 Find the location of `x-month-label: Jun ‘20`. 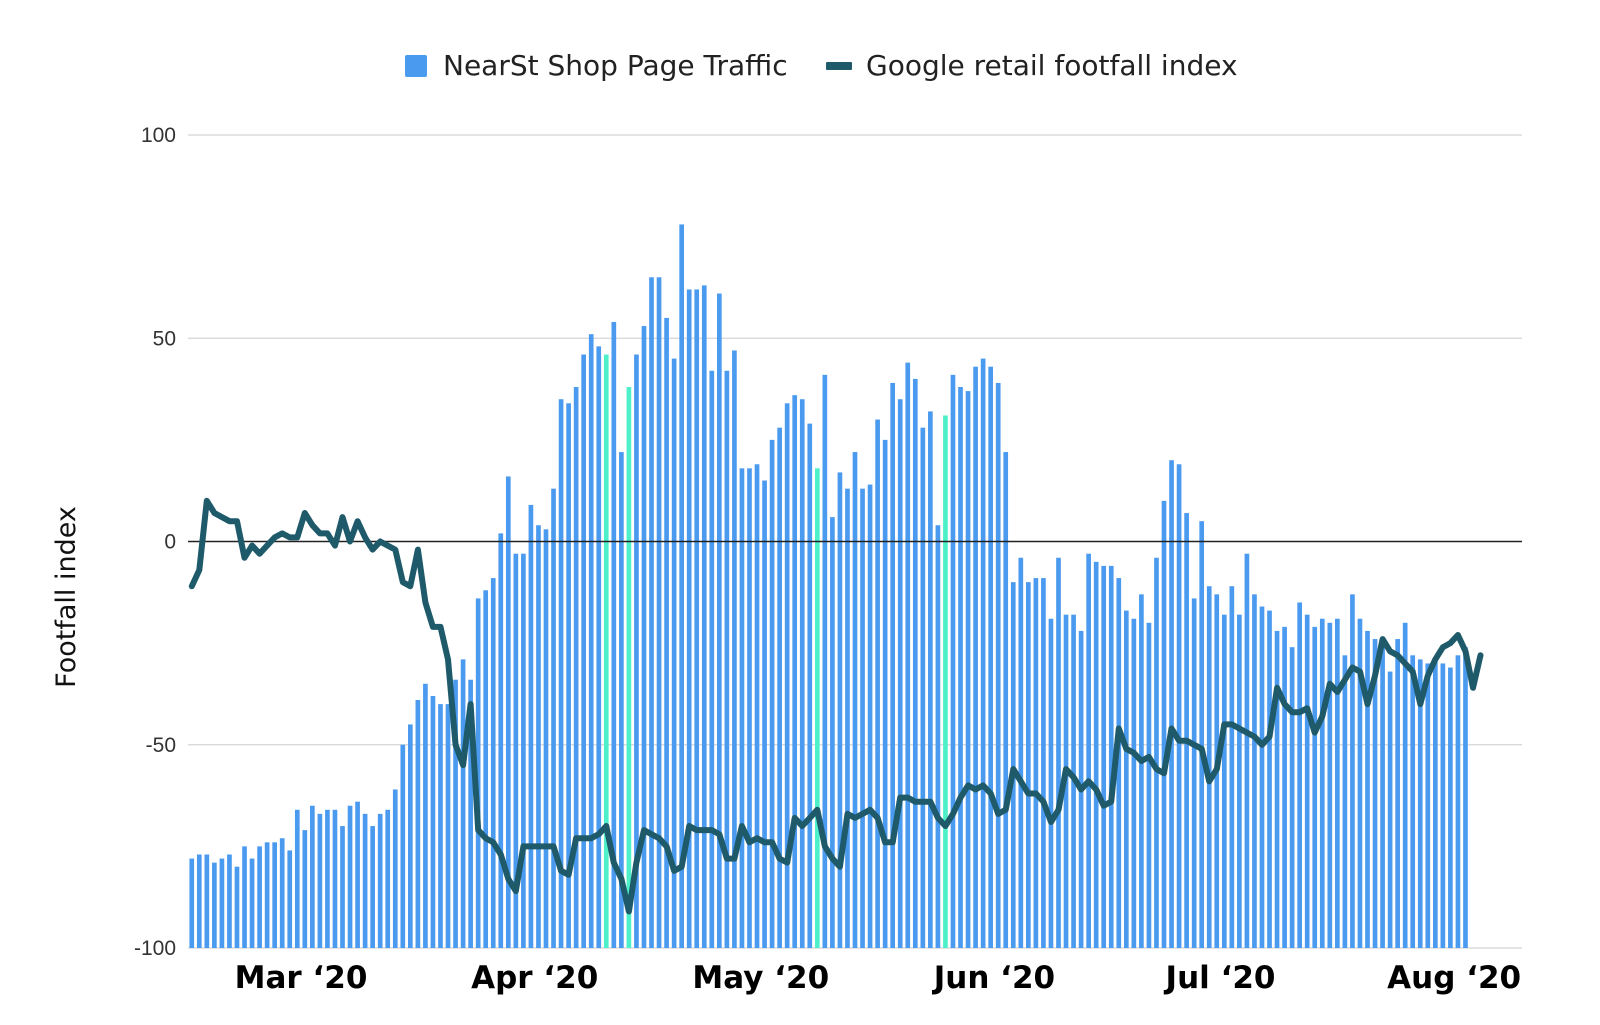

x-month-label: Jun ‘20 is located at coordinates (993, 978).